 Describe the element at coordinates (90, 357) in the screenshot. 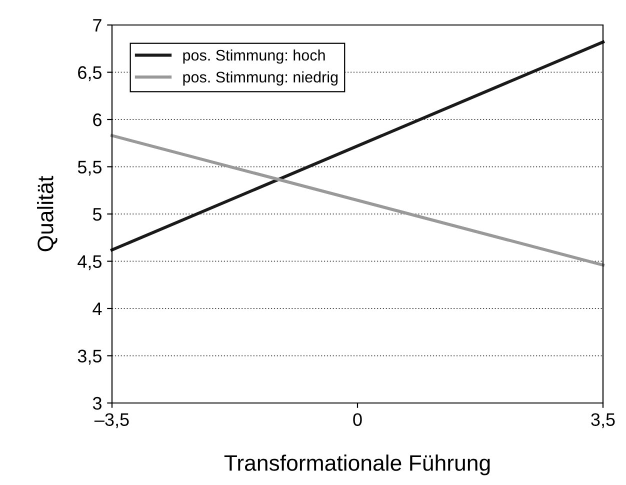

I see `y-tick-label: 3,5` at that location.